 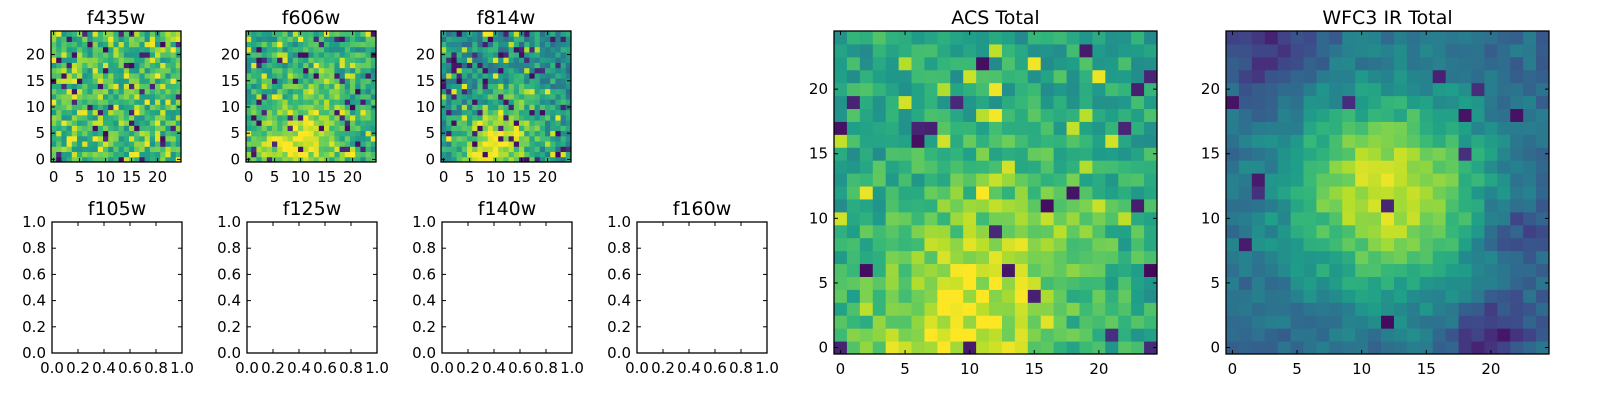 I want to click on x-tick-label: 5, so click(x=80, y=177).